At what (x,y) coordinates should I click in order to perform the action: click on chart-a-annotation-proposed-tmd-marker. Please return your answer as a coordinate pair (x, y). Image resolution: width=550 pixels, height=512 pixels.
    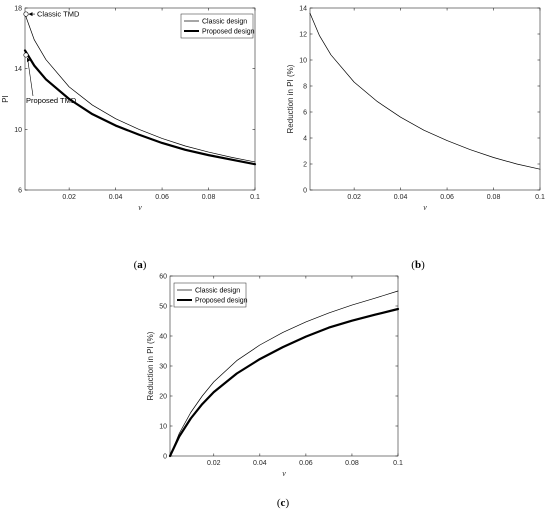
    Looking at the image, I should click on (26, 55).